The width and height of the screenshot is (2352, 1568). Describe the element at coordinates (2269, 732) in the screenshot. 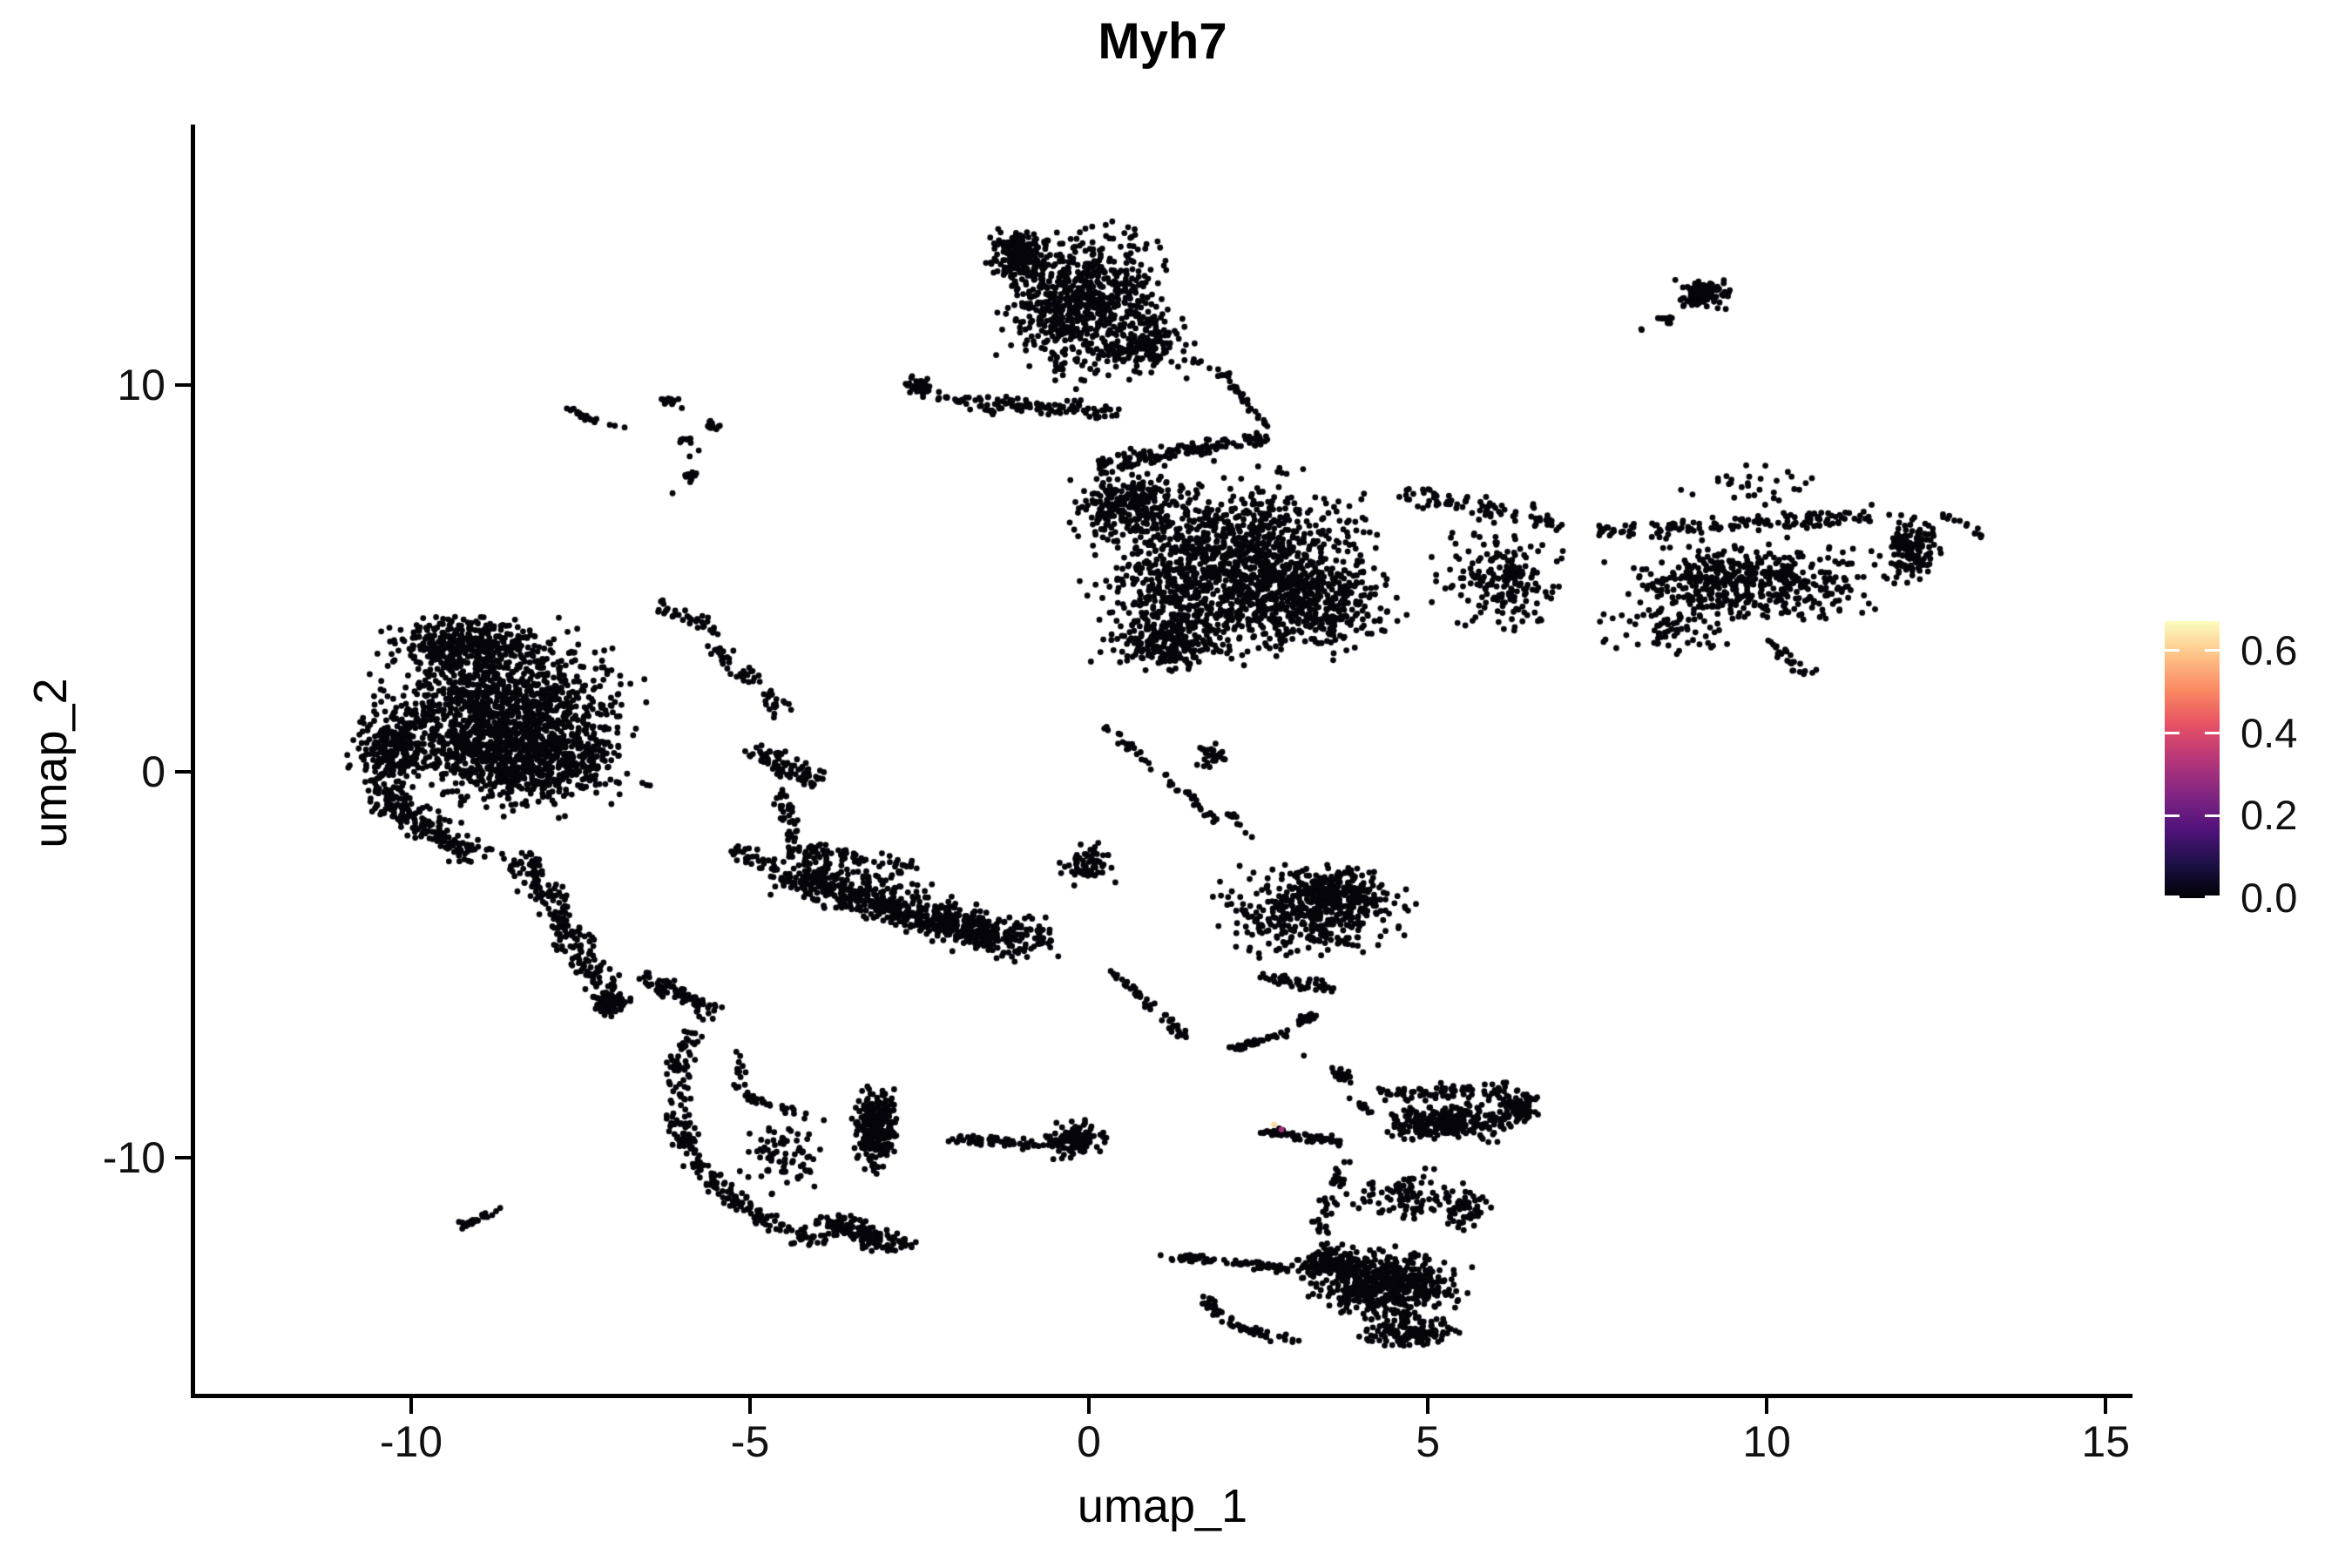

I see `legend-tick-label: 0.4` at that location.